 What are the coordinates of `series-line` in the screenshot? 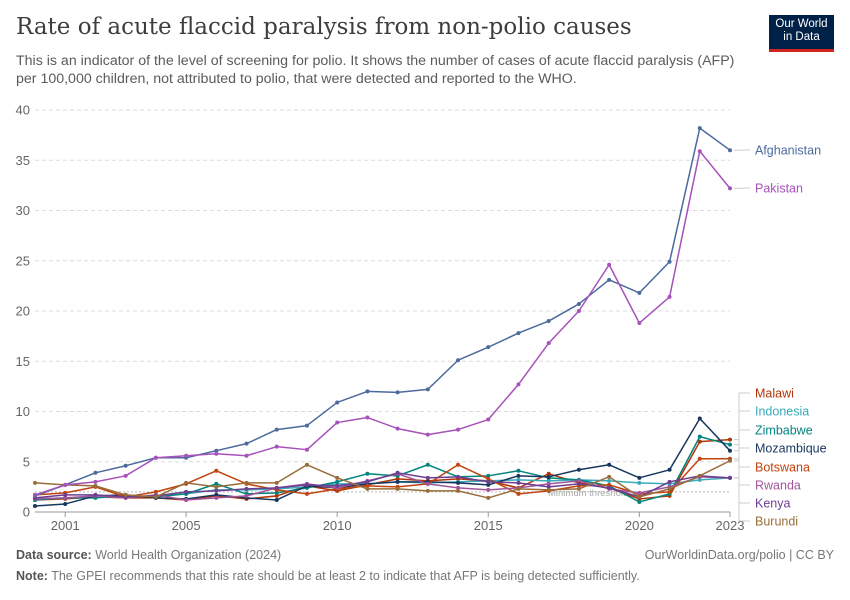 It's located at (382, 479).